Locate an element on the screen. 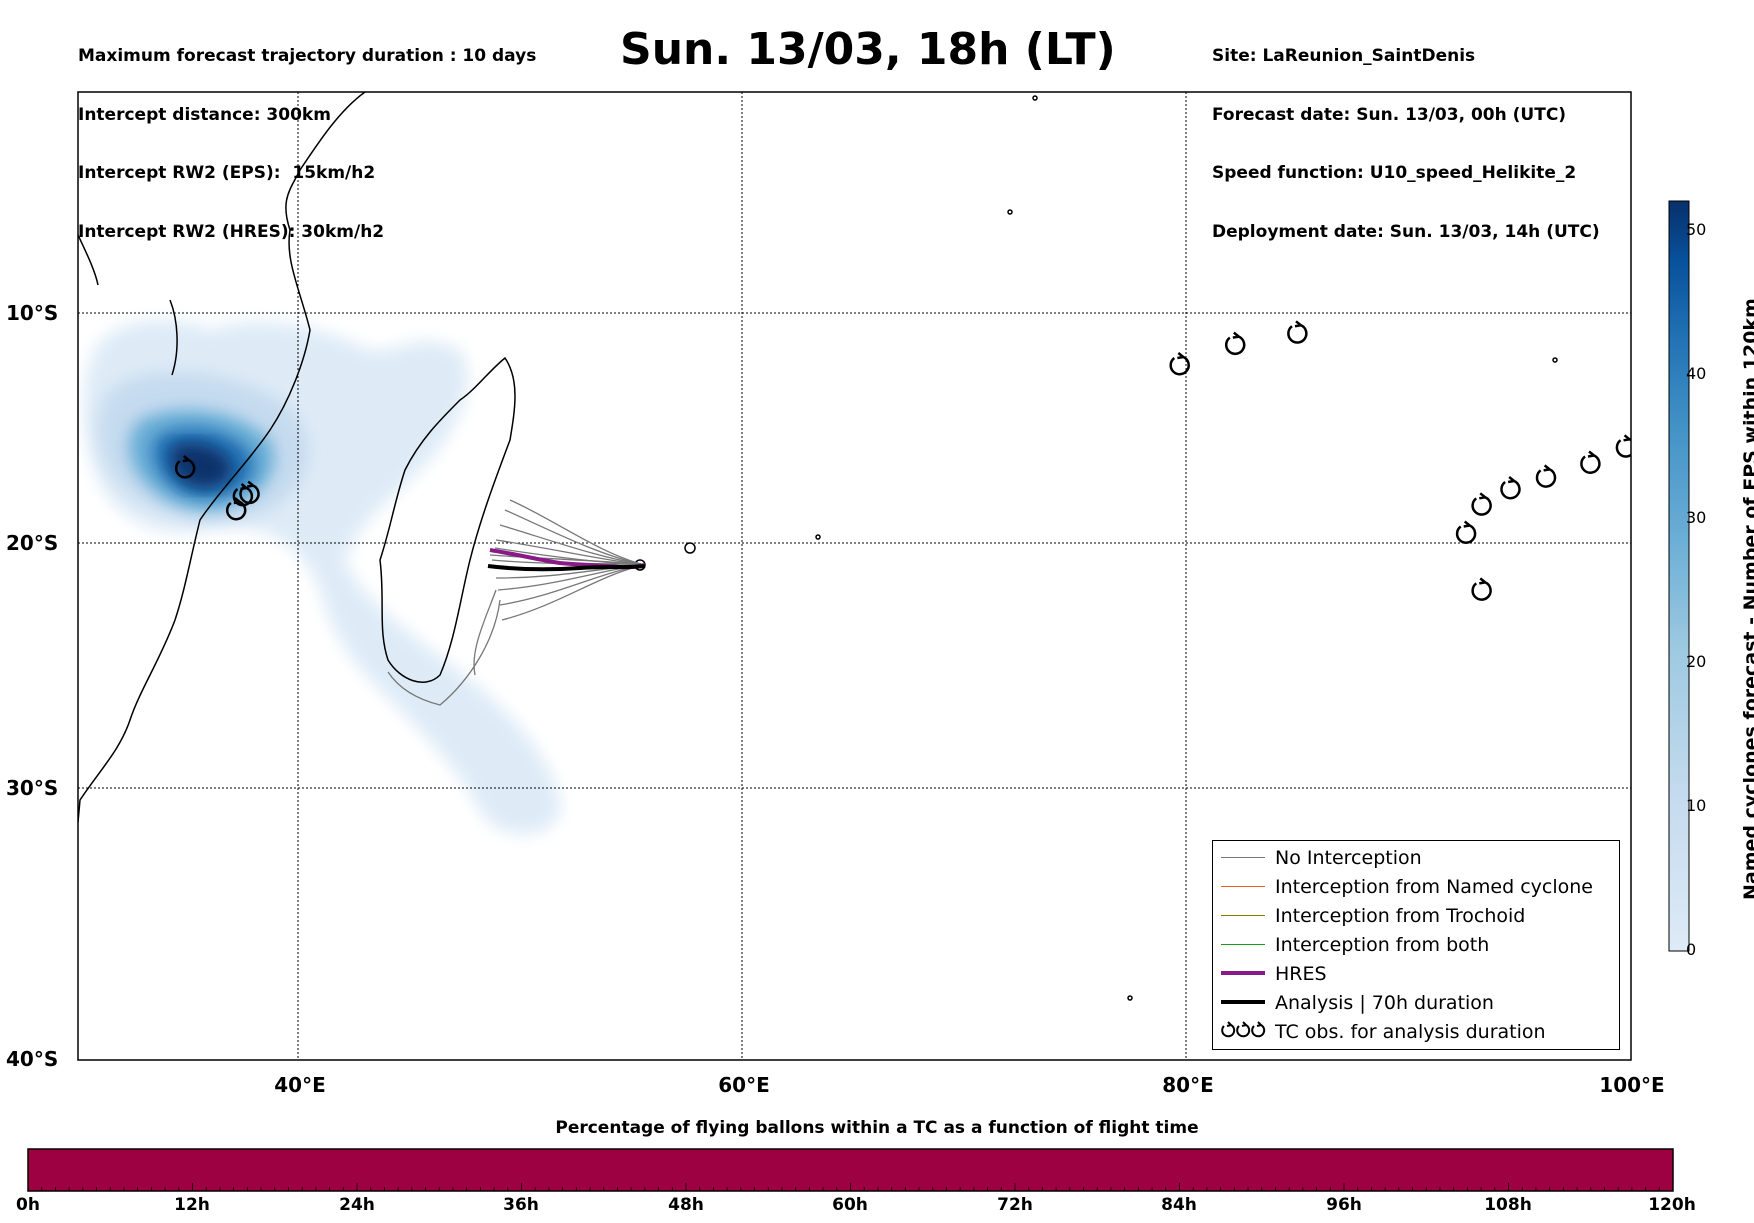 The image size is (1754, 1223). bb-tick-48h: 48h is located at coordinates (686, 1205).